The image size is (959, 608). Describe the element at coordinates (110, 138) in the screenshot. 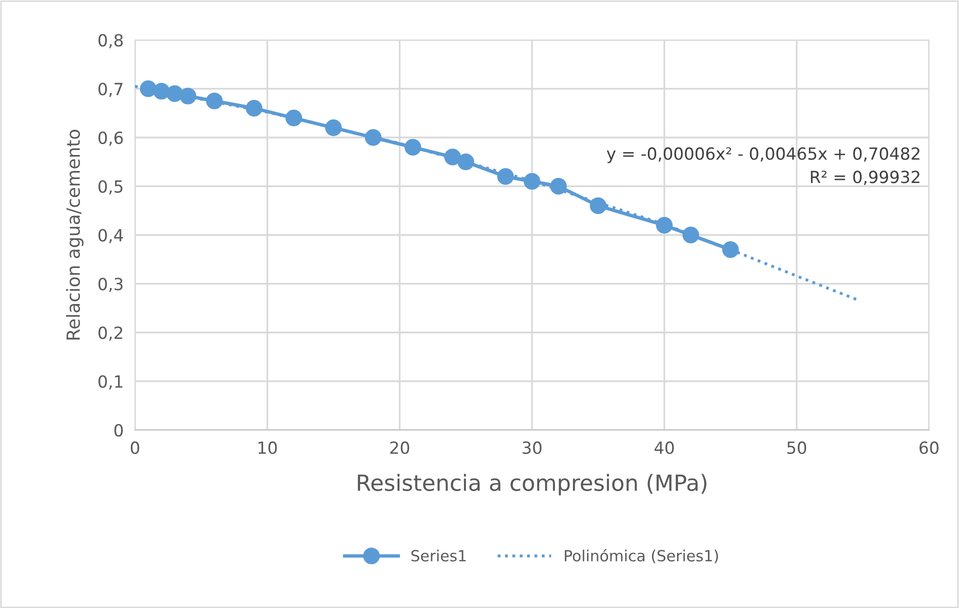

I see `y-tick-label: 0,6` at that location.